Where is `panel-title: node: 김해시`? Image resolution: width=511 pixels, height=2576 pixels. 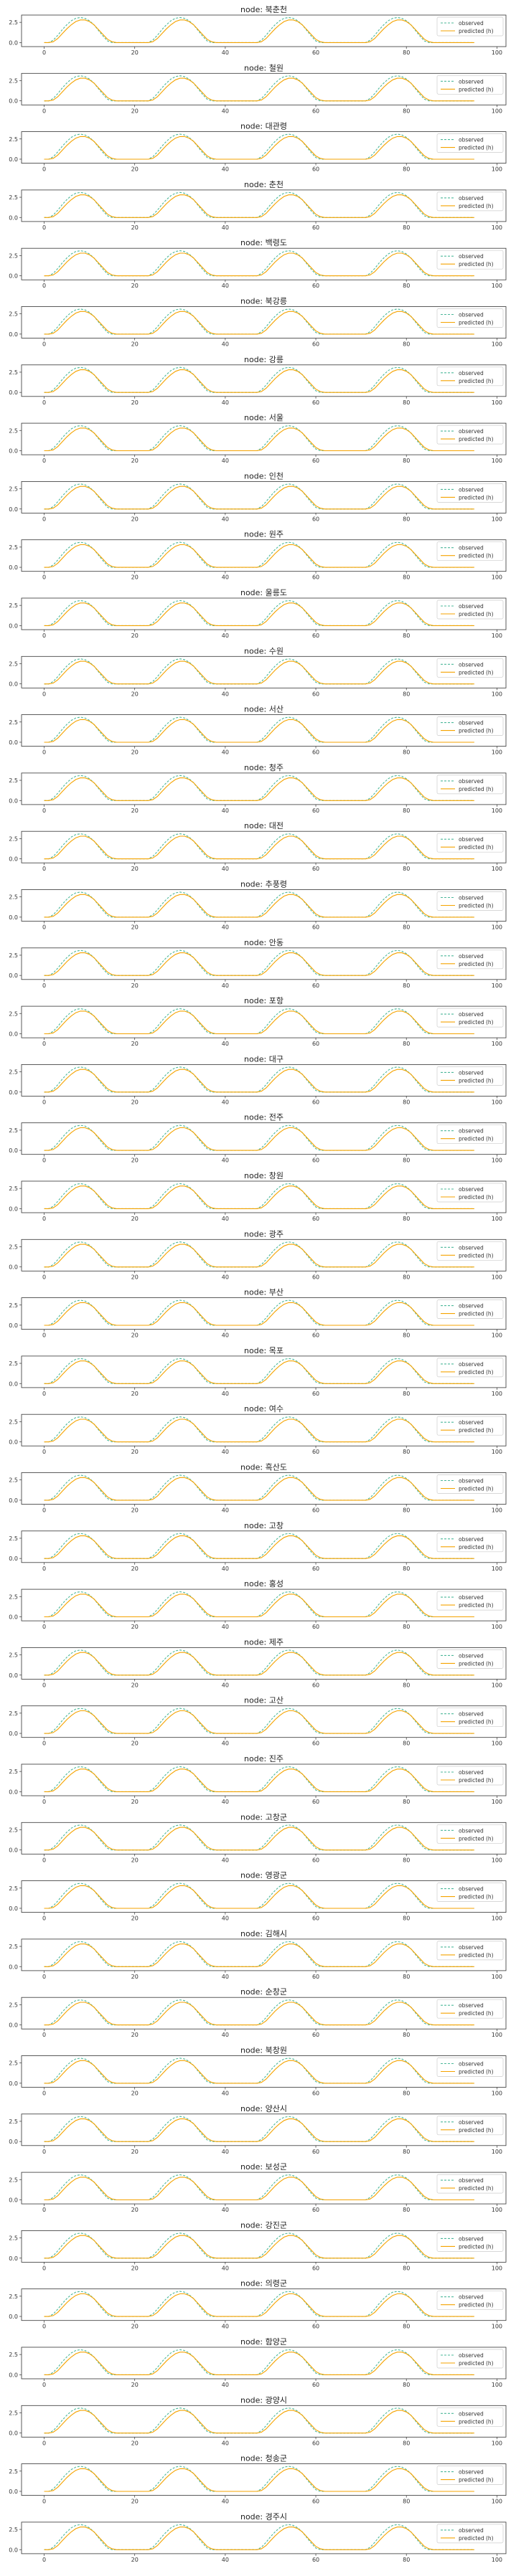
panel-title: node: 김해시 is located at coordinates (263, 1933).